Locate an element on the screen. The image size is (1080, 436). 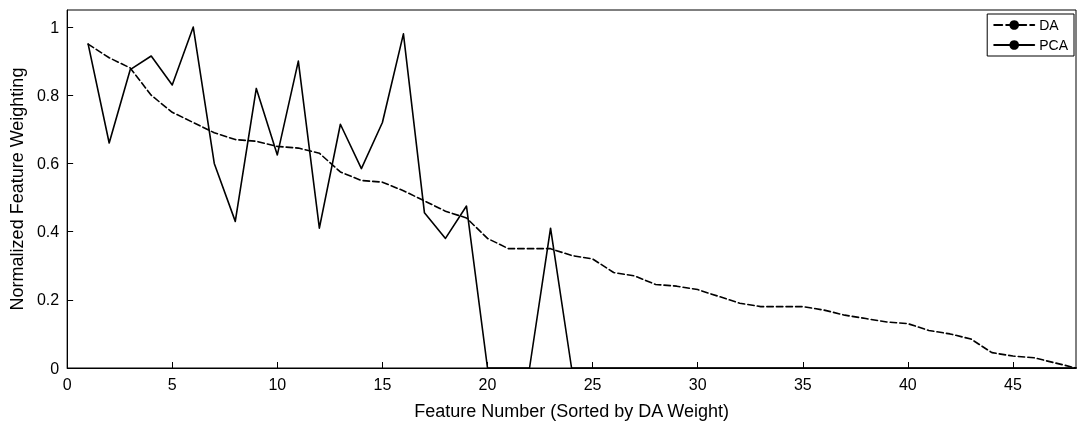
y-tick-label: 0.2 is located at coordinates (48, 300).